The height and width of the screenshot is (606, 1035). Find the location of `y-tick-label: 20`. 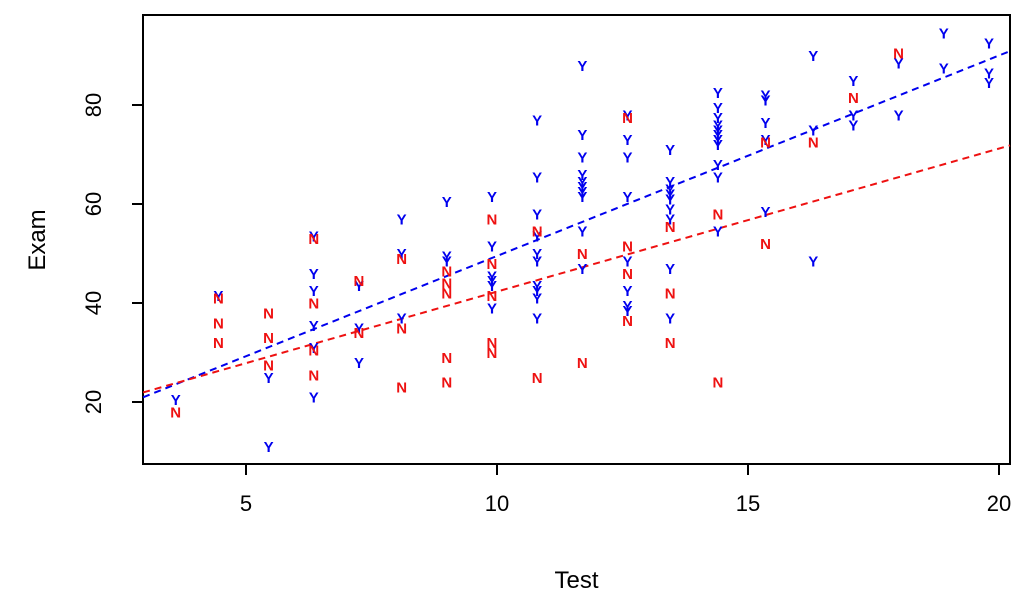

y-tick-label: 20 is located at coordinates (93, 402).